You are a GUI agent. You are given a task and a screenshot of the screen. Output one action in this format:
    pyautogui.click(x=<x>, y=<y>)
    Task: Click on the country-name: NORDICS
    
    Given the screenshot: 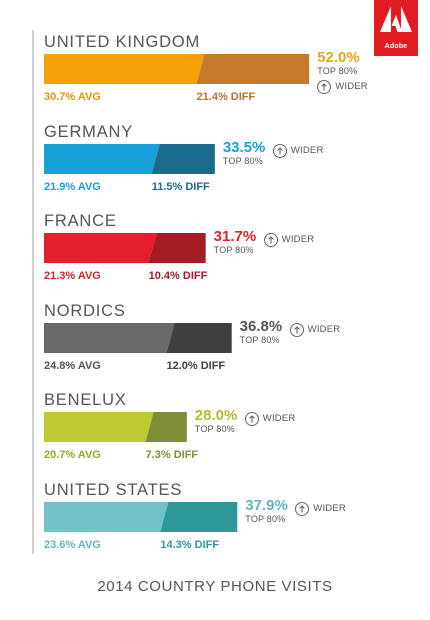 What is the action you would take?
    pyautogui.click(x=85, y=310)
    